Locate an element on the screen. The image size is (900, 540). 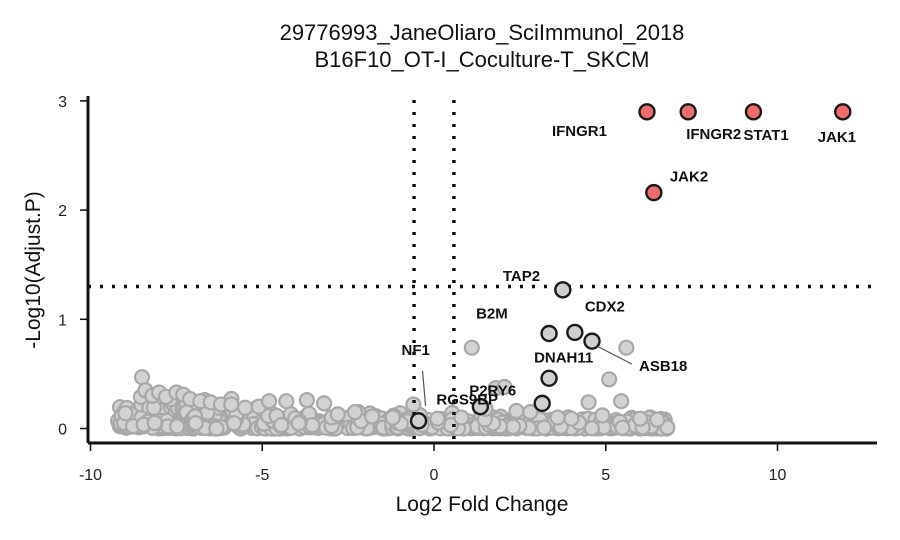
chart-subtitle: B16F10_OT-I_Coculture-T_SKCM is located at coordinates (481, 59).